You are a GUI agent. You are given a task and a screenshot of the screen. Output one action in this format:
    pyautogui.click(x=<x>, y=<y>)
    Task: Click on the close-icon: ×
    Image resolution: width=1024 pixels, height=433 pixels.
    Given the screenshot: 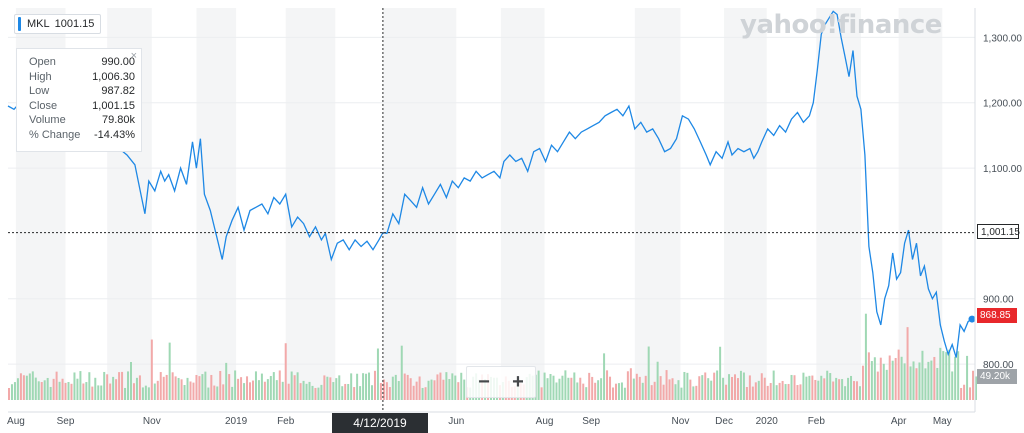 What is the action you would take?
    pyautogui.click(x=133, y=56)
    